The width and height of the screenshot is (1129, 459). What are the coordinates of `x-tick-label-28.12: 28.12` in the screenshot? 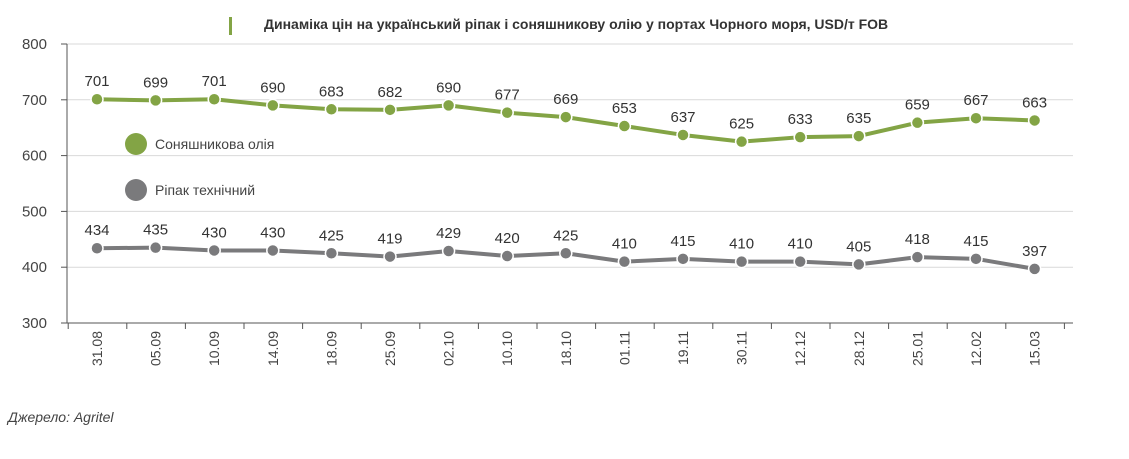 It's located at (859, 348).